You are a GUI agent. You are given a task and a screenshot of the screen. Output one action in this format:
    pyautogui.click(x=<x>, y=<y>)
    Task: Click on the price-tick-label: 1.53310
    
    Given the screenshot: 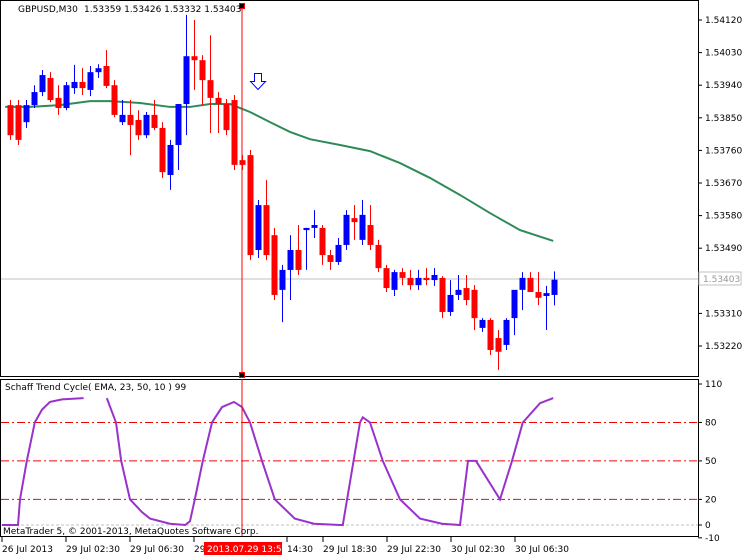 What is the action you would take?
    pyautogui.click(x=723, y=314)
    